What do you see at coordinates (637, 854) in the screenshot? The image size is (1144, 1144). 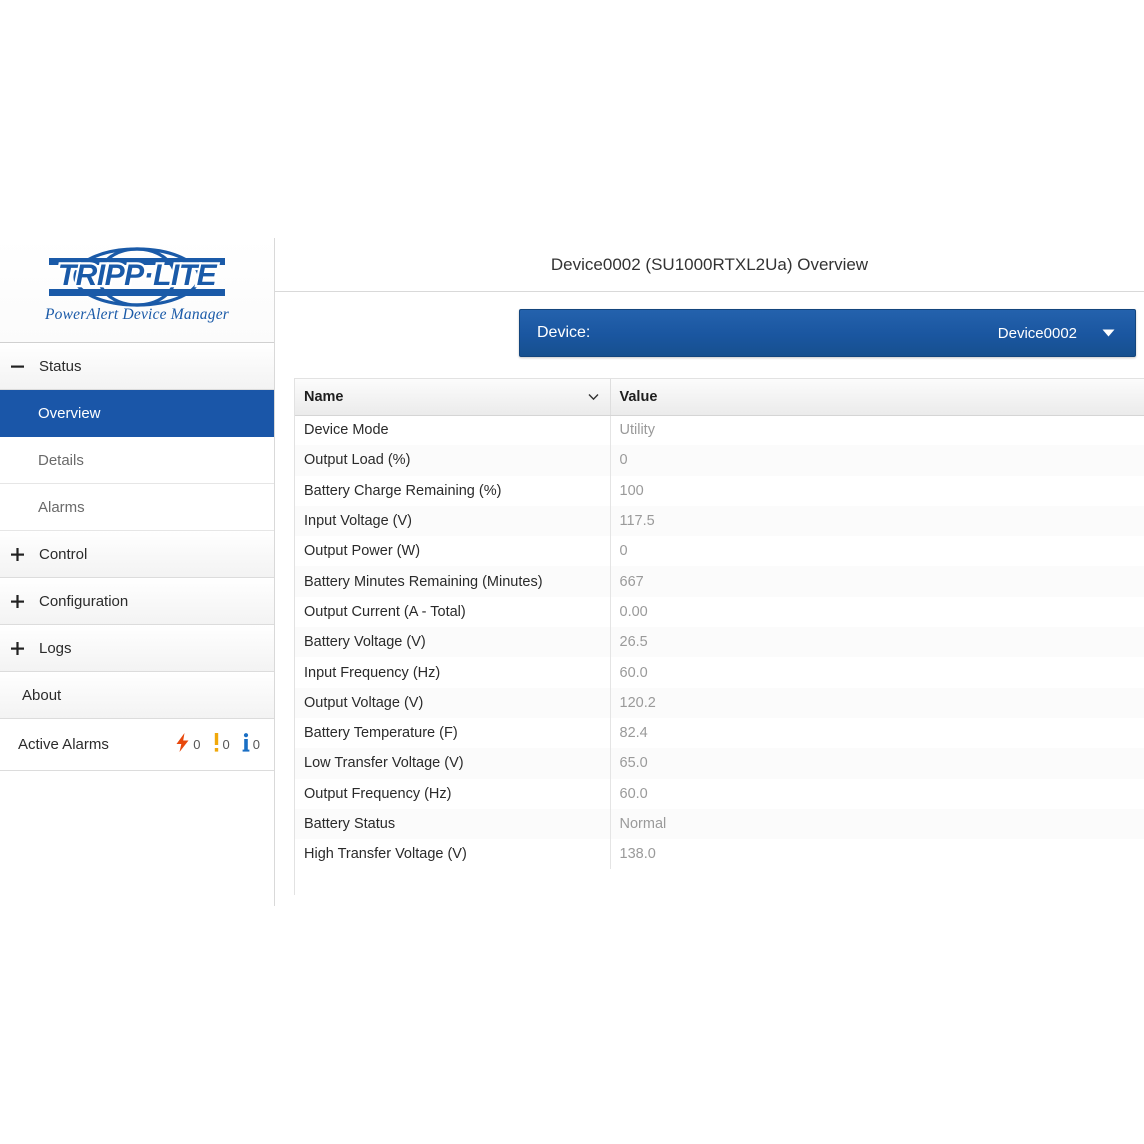 I see `table-cell-value: 138.0` at bounding box center [637, 854].